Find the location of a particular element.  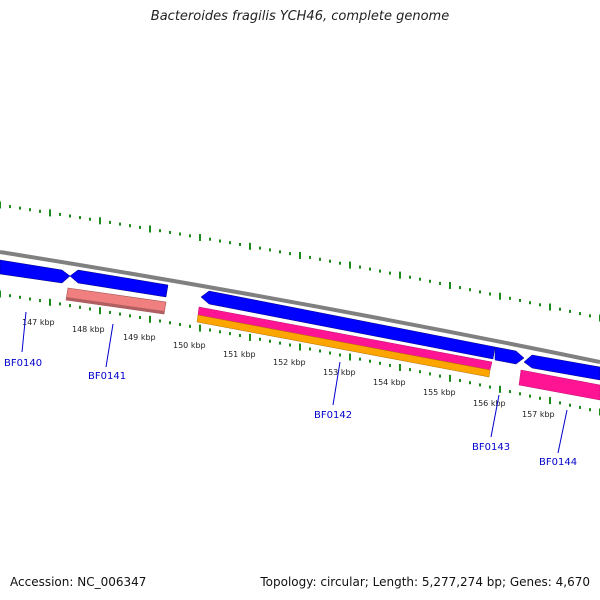

scale-label: 151 kbp is located at coordinates (239, 354).